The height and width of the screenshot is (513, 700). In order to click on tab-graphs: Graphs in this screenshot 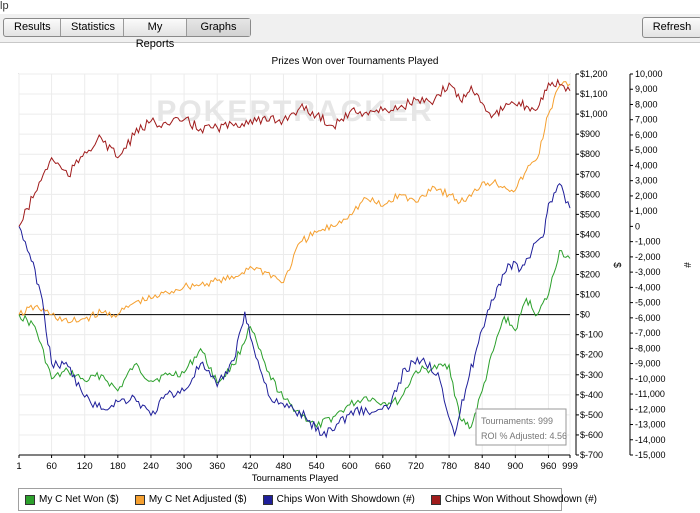, I will do `click(218, 27)`.